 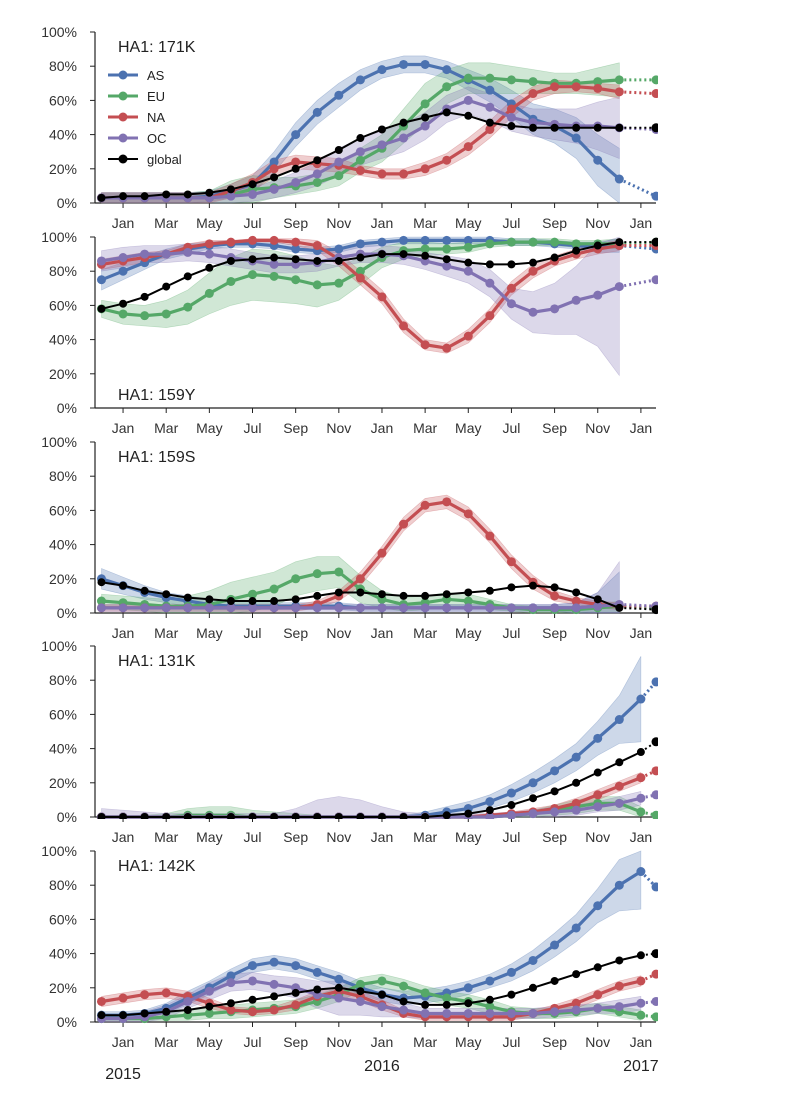 I want to click on y-tick-label: 60%, so click(x=63, y=714).